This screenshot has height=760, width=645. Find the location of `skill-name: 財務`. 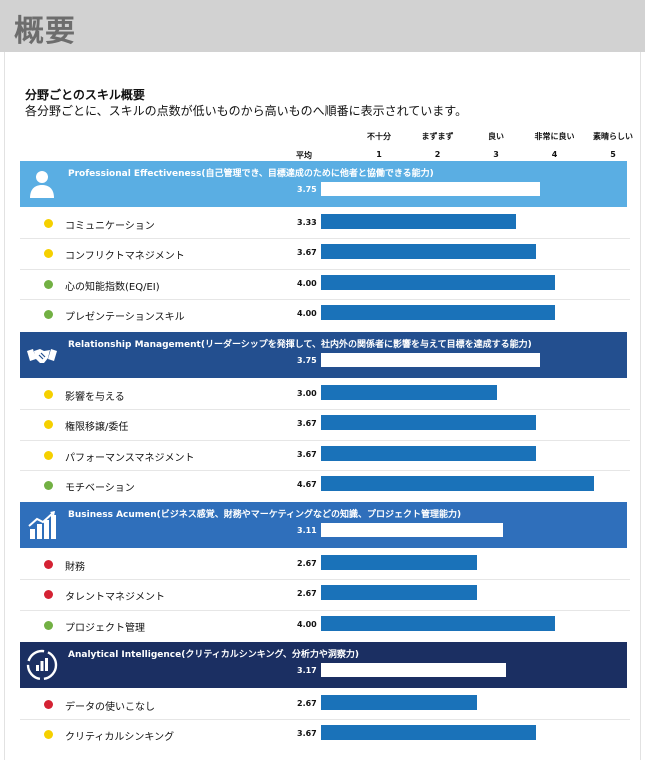

skill-name: 財務 is located at coordinates (75, 567).